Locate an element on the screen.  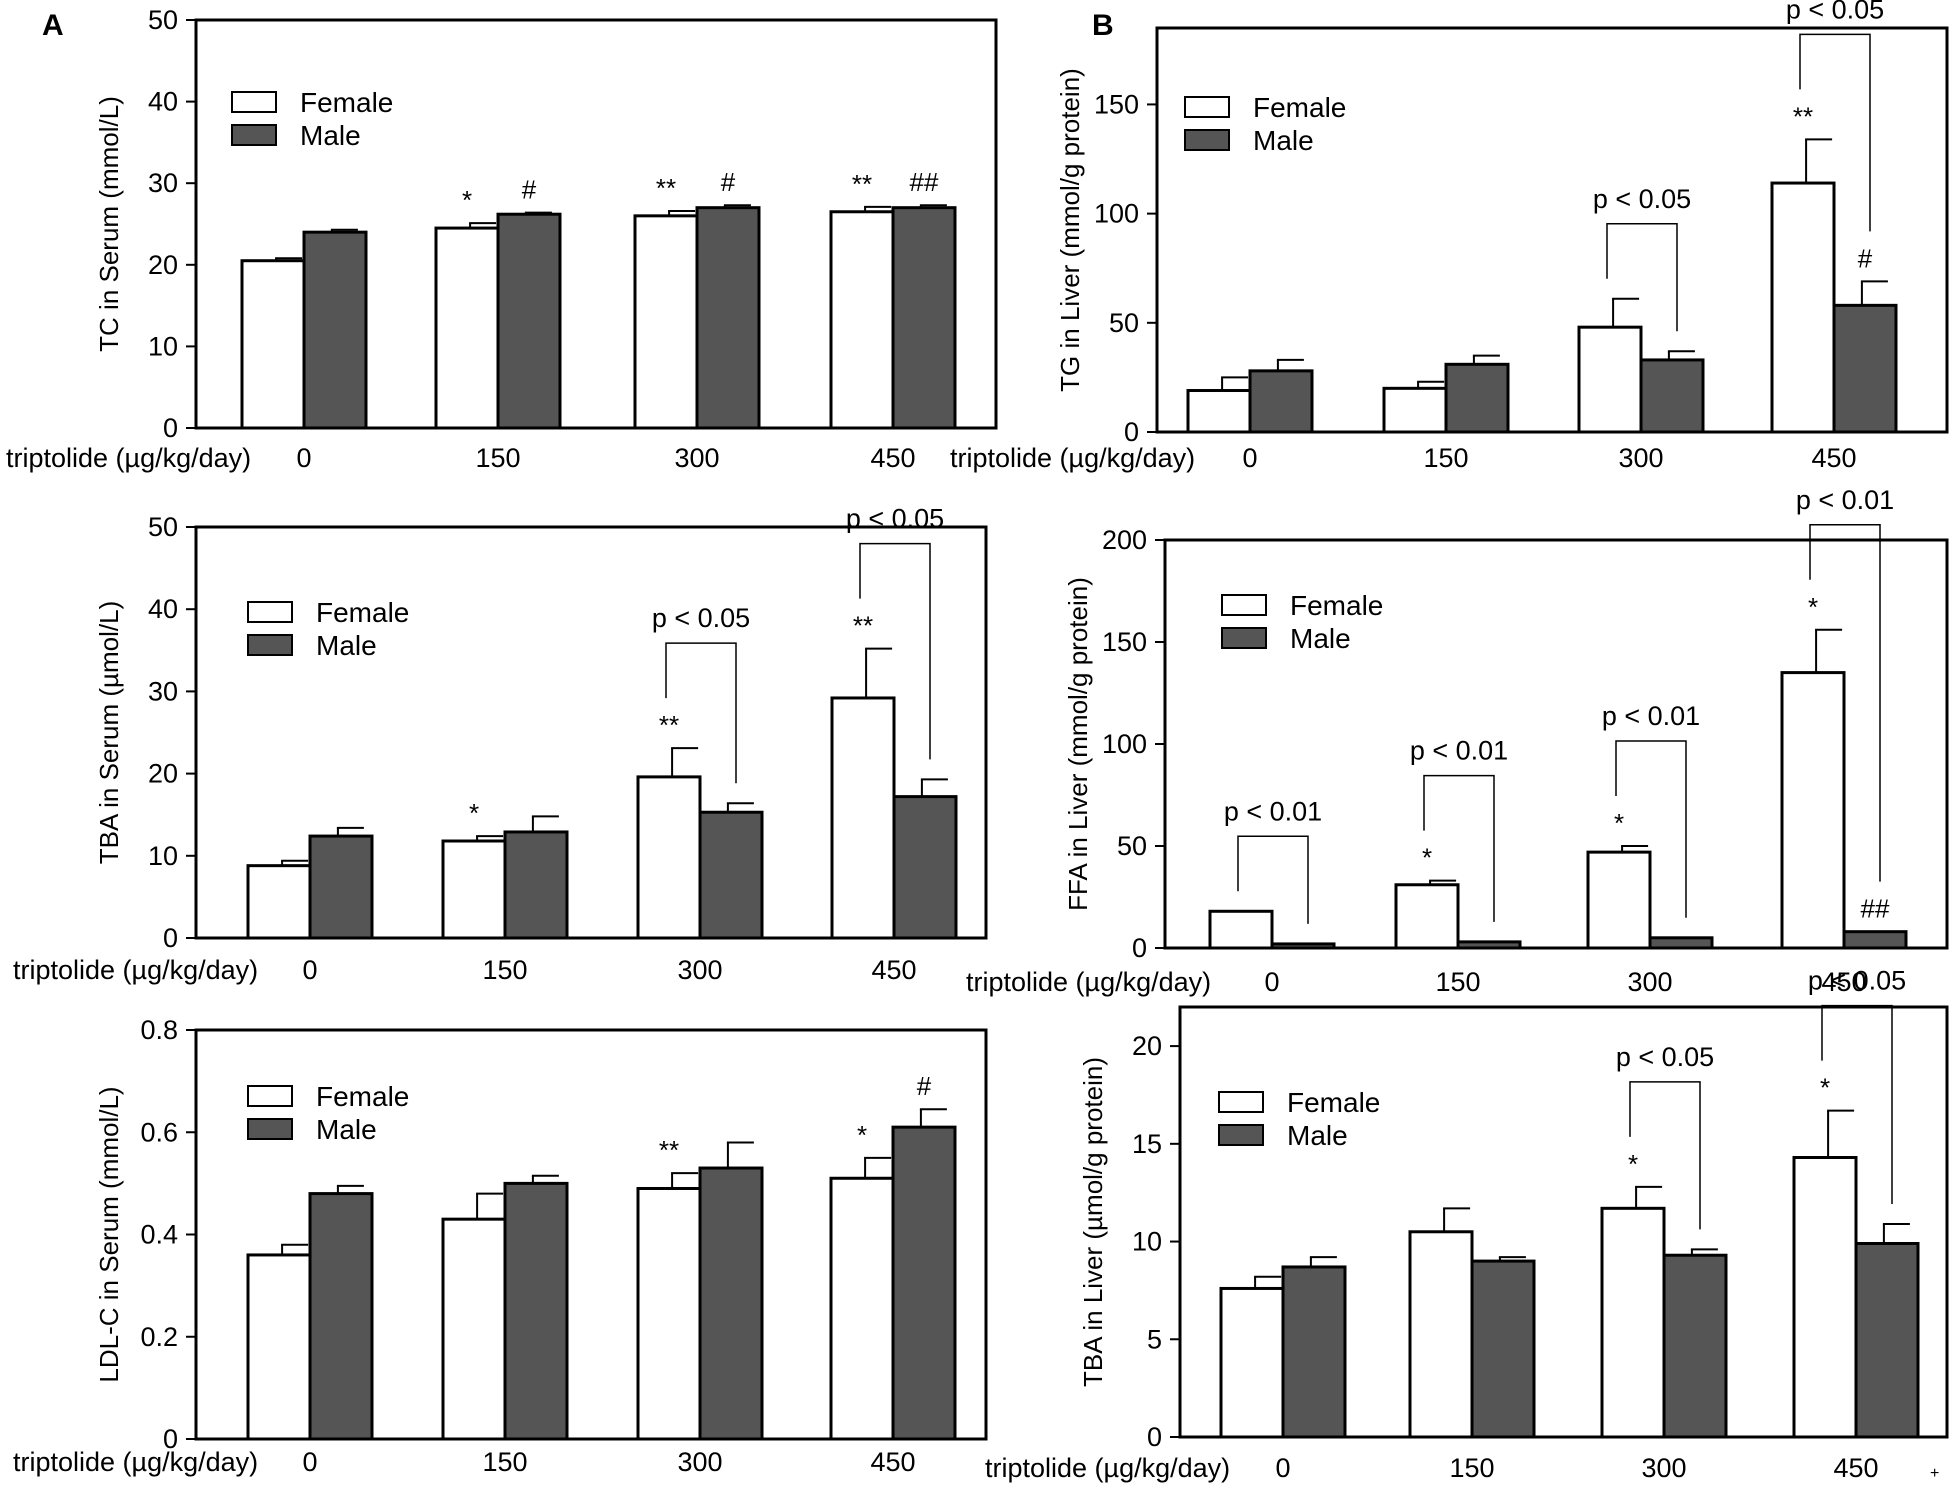
y-tick-label: 15 is located at coordinates (1147, 1144).